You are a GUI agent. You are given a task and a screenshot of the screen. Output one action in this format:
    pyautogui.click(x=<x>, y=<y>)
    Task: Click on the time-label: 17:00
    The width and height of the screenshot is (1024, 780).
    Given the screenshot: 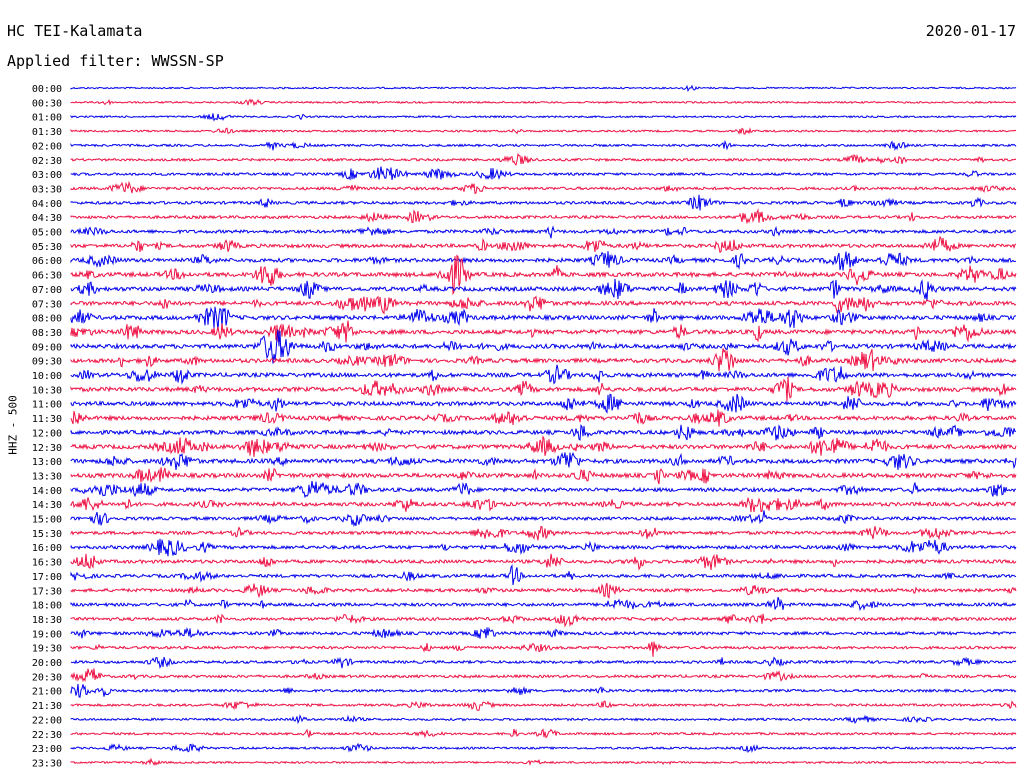 What is the action you would take?
    pyautogui.click(x=47, y=577)
    